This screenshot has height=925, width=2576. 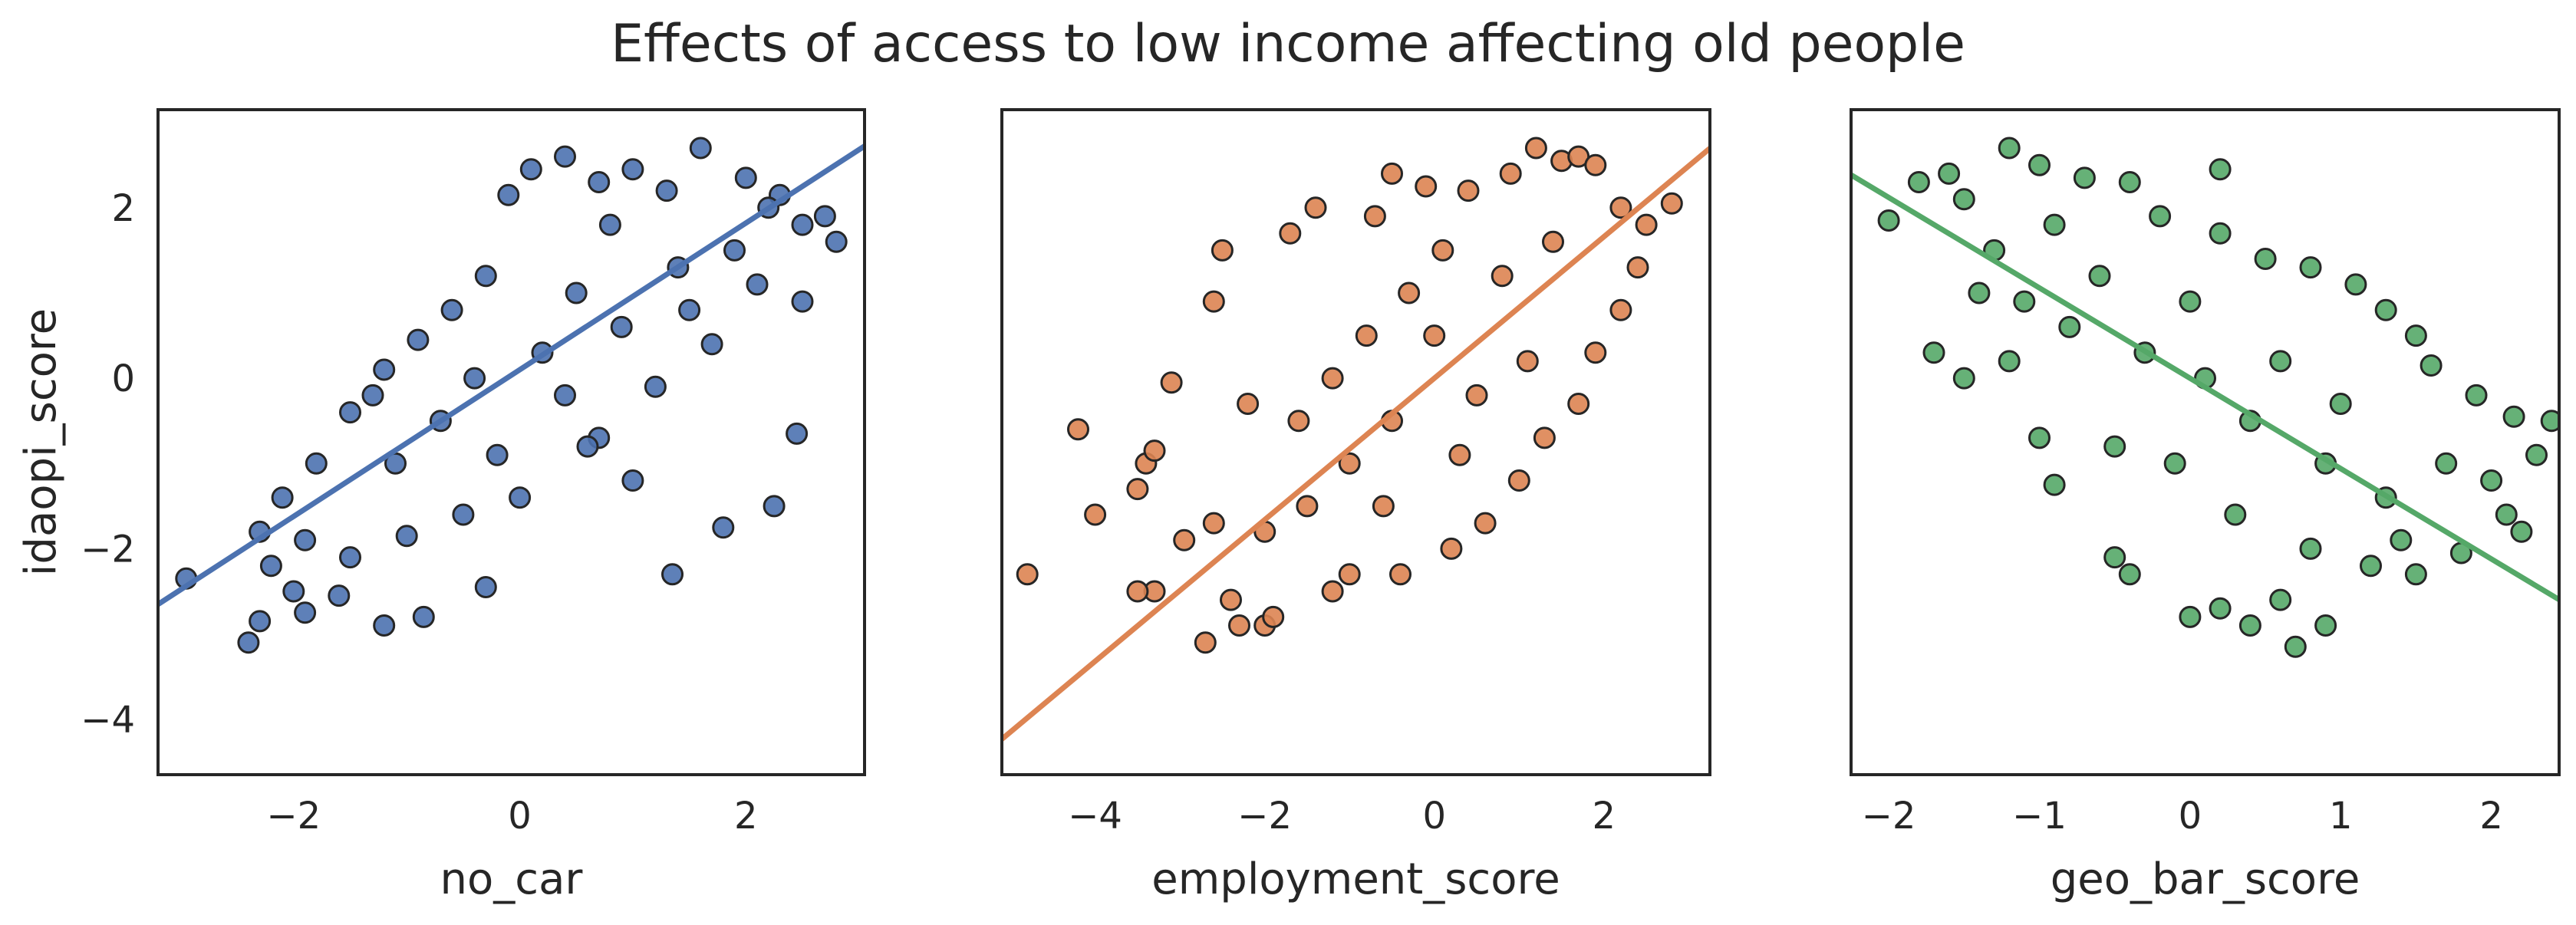 I want to click on points-geo-bar, so click(x=2218, y=398).